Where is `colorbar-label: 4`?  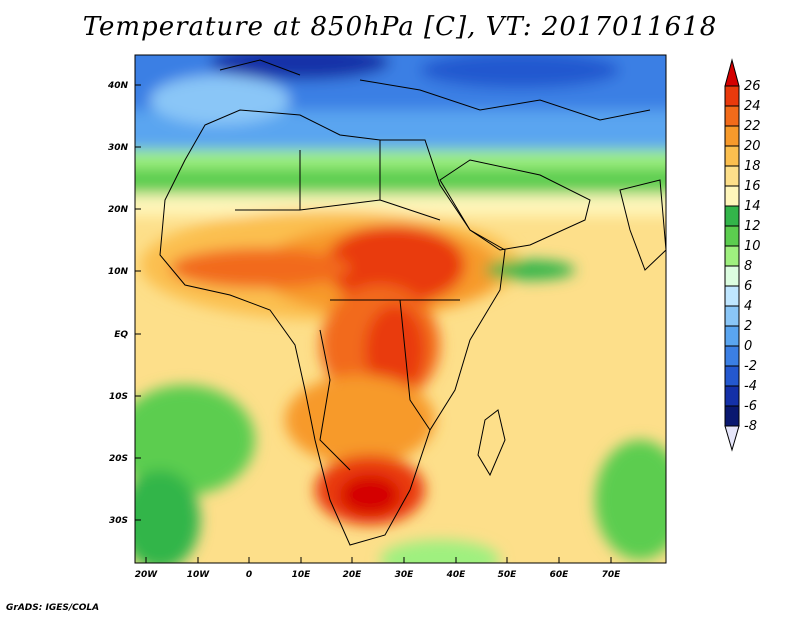
colorbar-label: 4 is located at coordinates (748, 306).